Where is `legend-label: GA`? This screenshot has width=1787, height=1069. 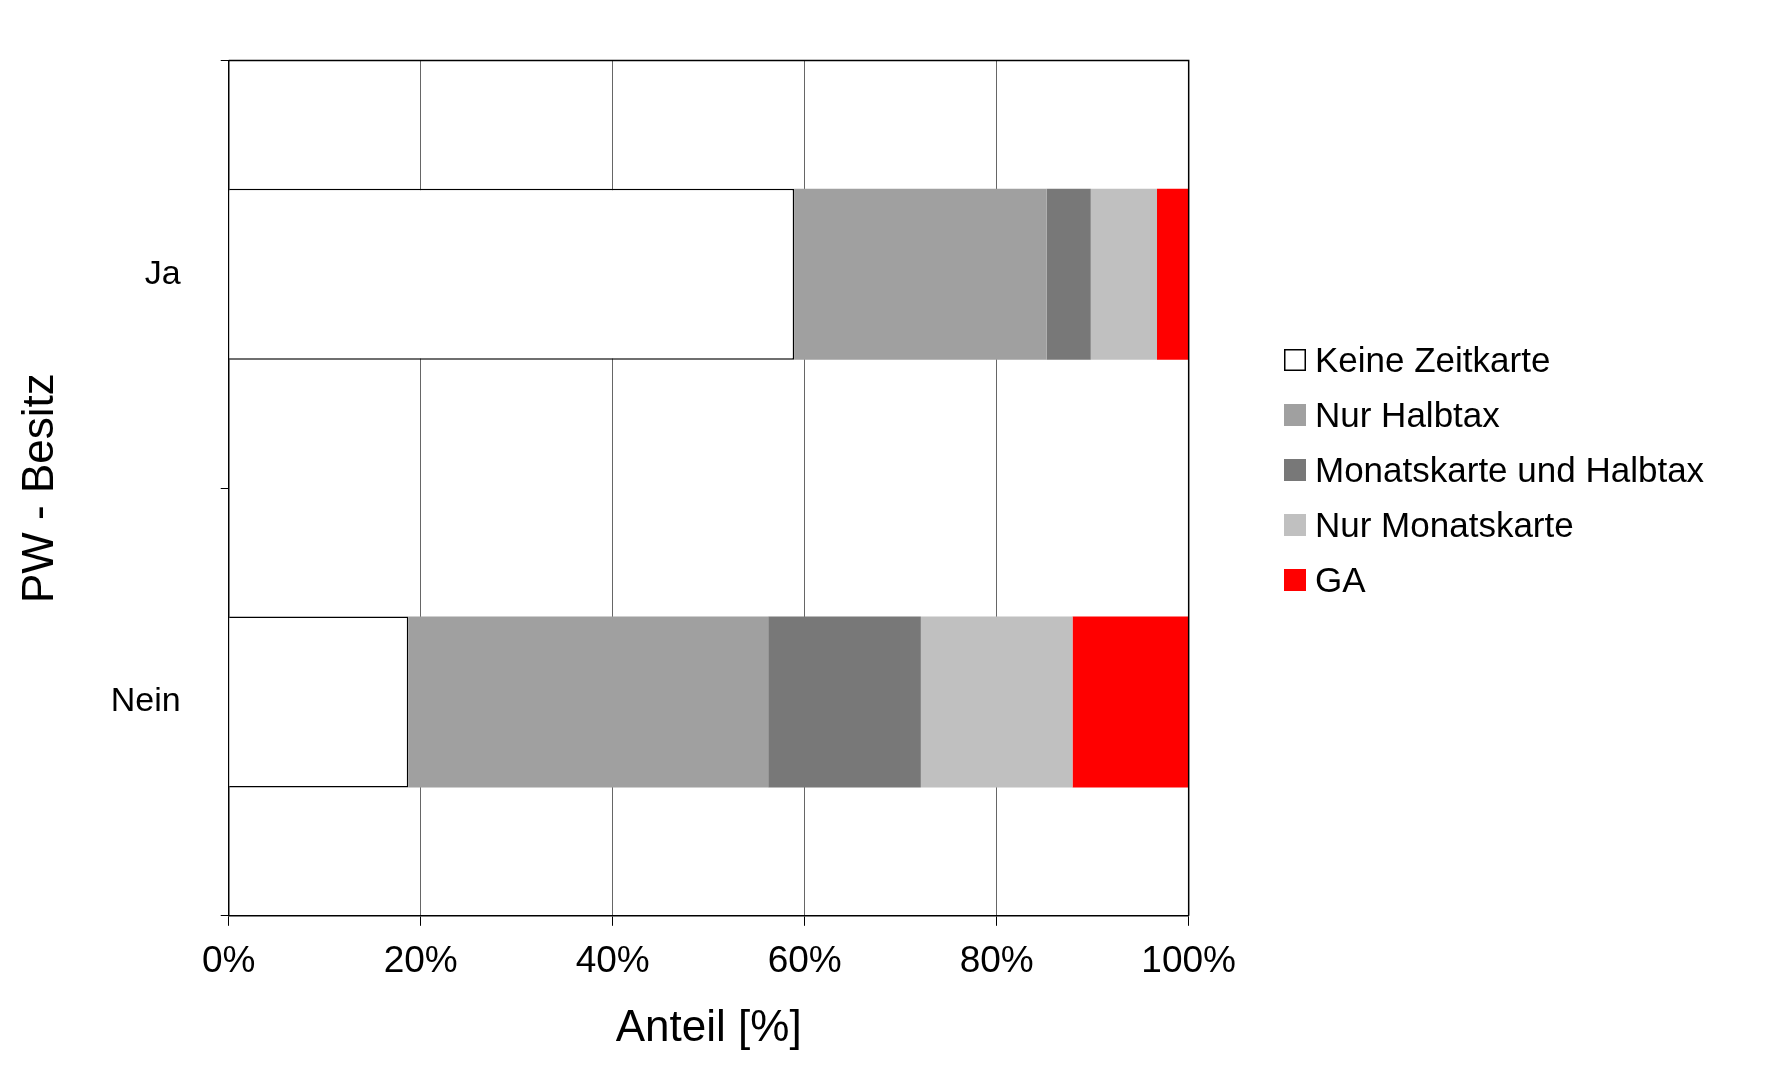
legend-label: GA is located at coordinates (1340, 580).